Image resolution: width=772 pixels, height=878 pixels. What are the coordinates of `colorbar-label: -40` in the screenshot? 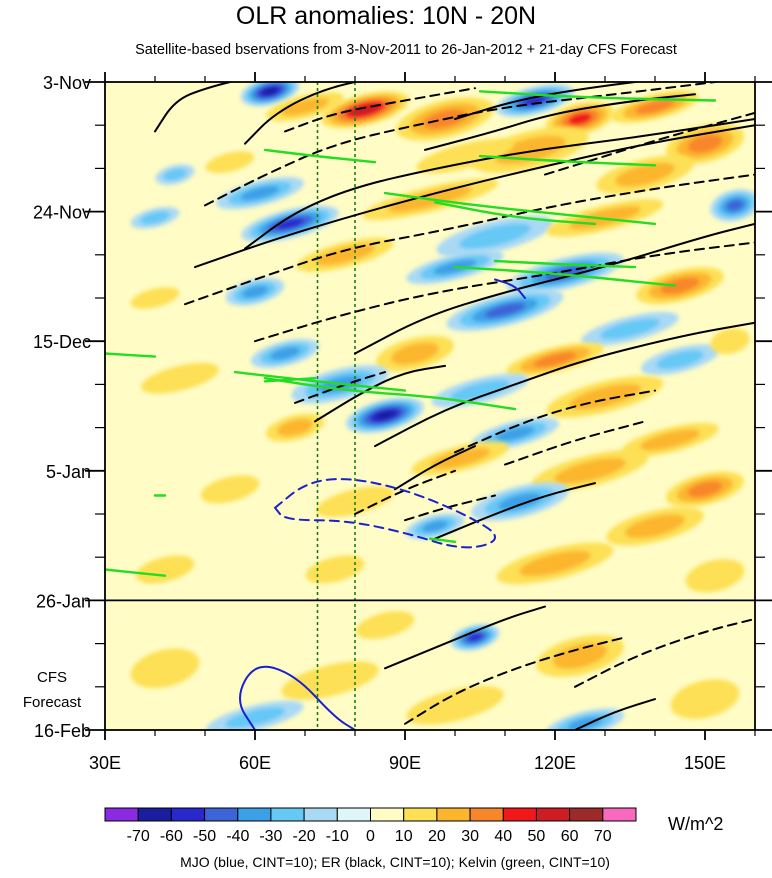 It's located at (237, 836).